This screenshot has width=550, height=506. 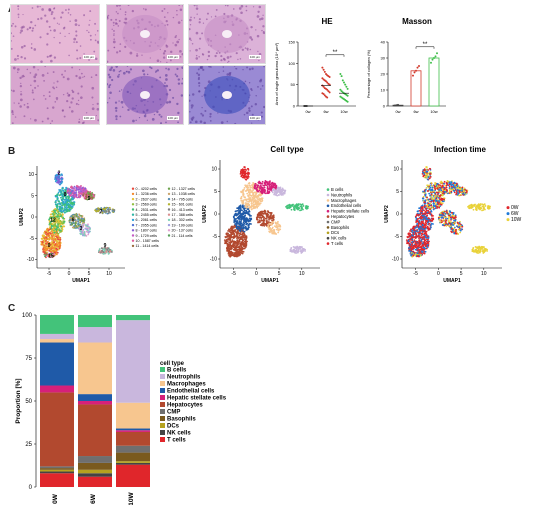 I want to click on y-tick-label: 5, so click(x=32, y=196).